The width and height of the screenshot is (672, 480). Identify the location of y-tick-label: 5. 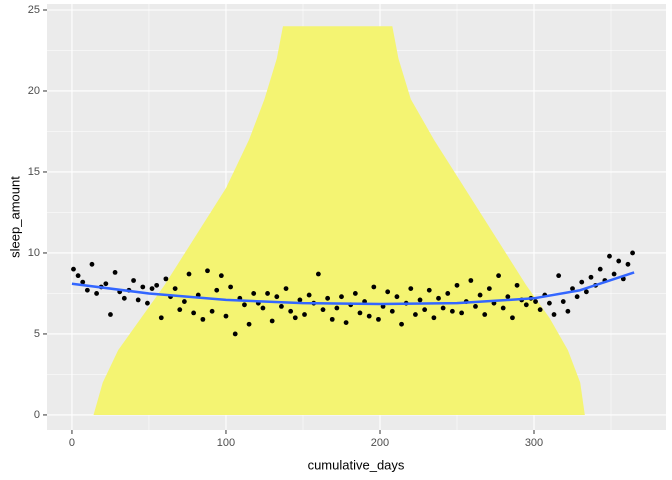
(37, 334).